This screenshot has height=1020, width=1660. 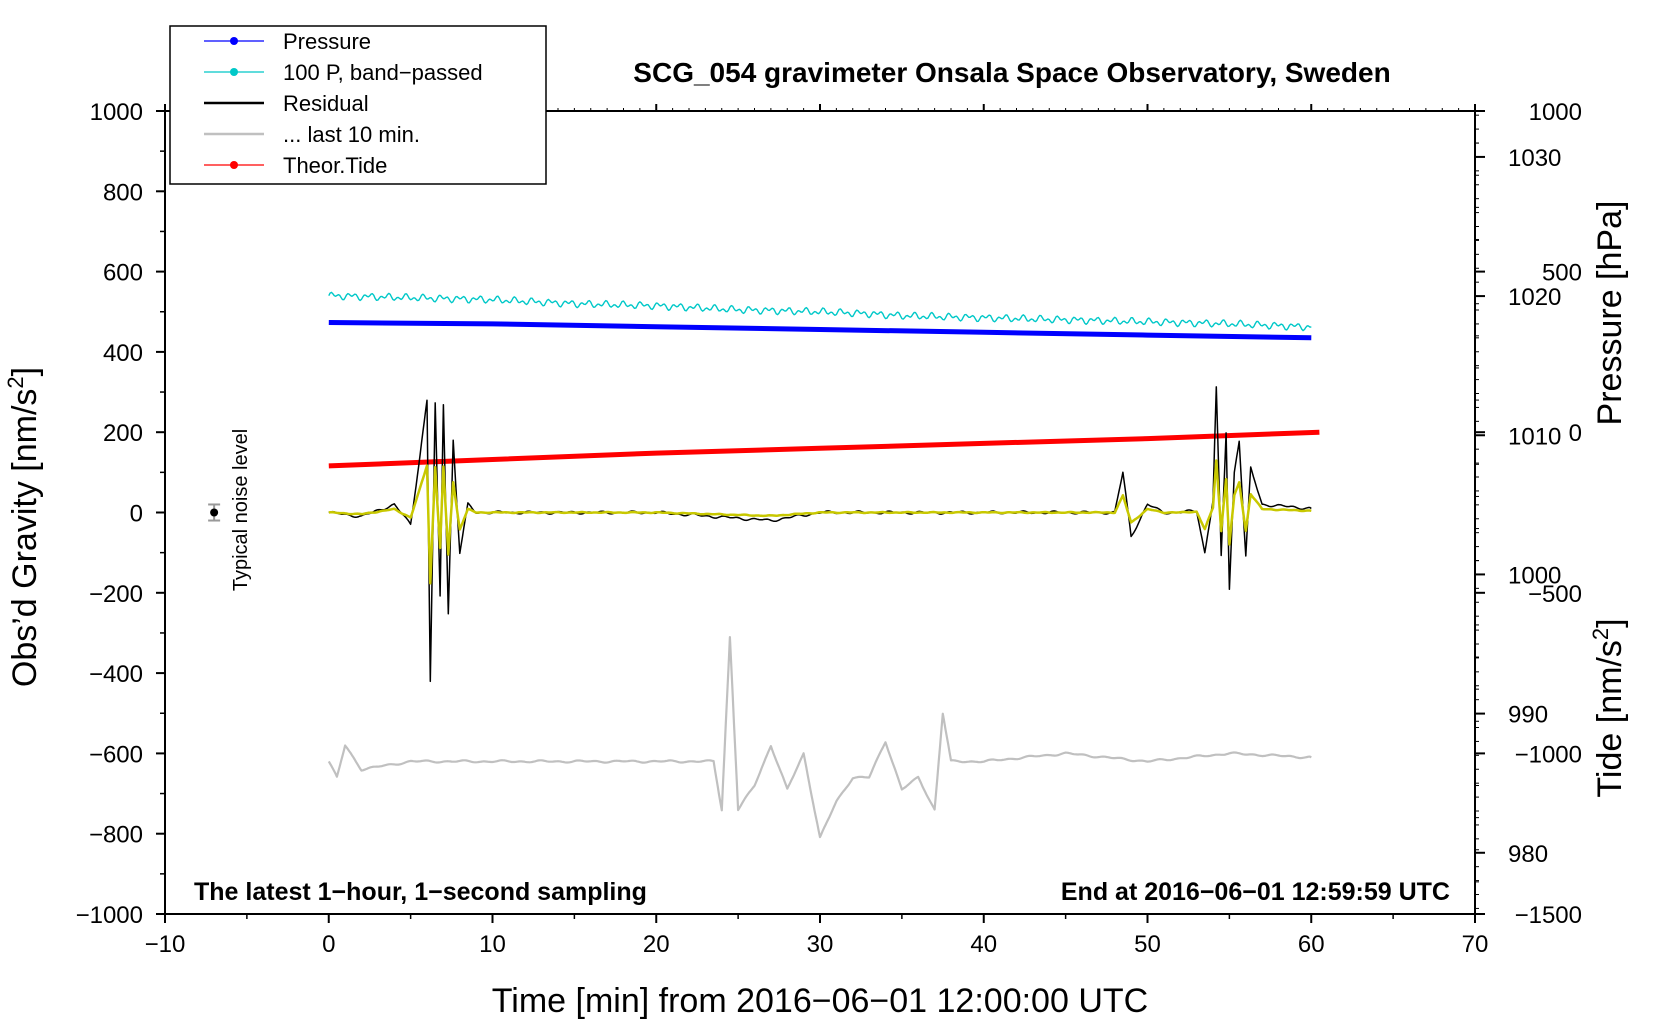 What do you see at coordinates (420, 892) in the screenshot?
I see `annotation-left: The latest 1−hour, 1−second sampling` at bounding box center [420, 892].